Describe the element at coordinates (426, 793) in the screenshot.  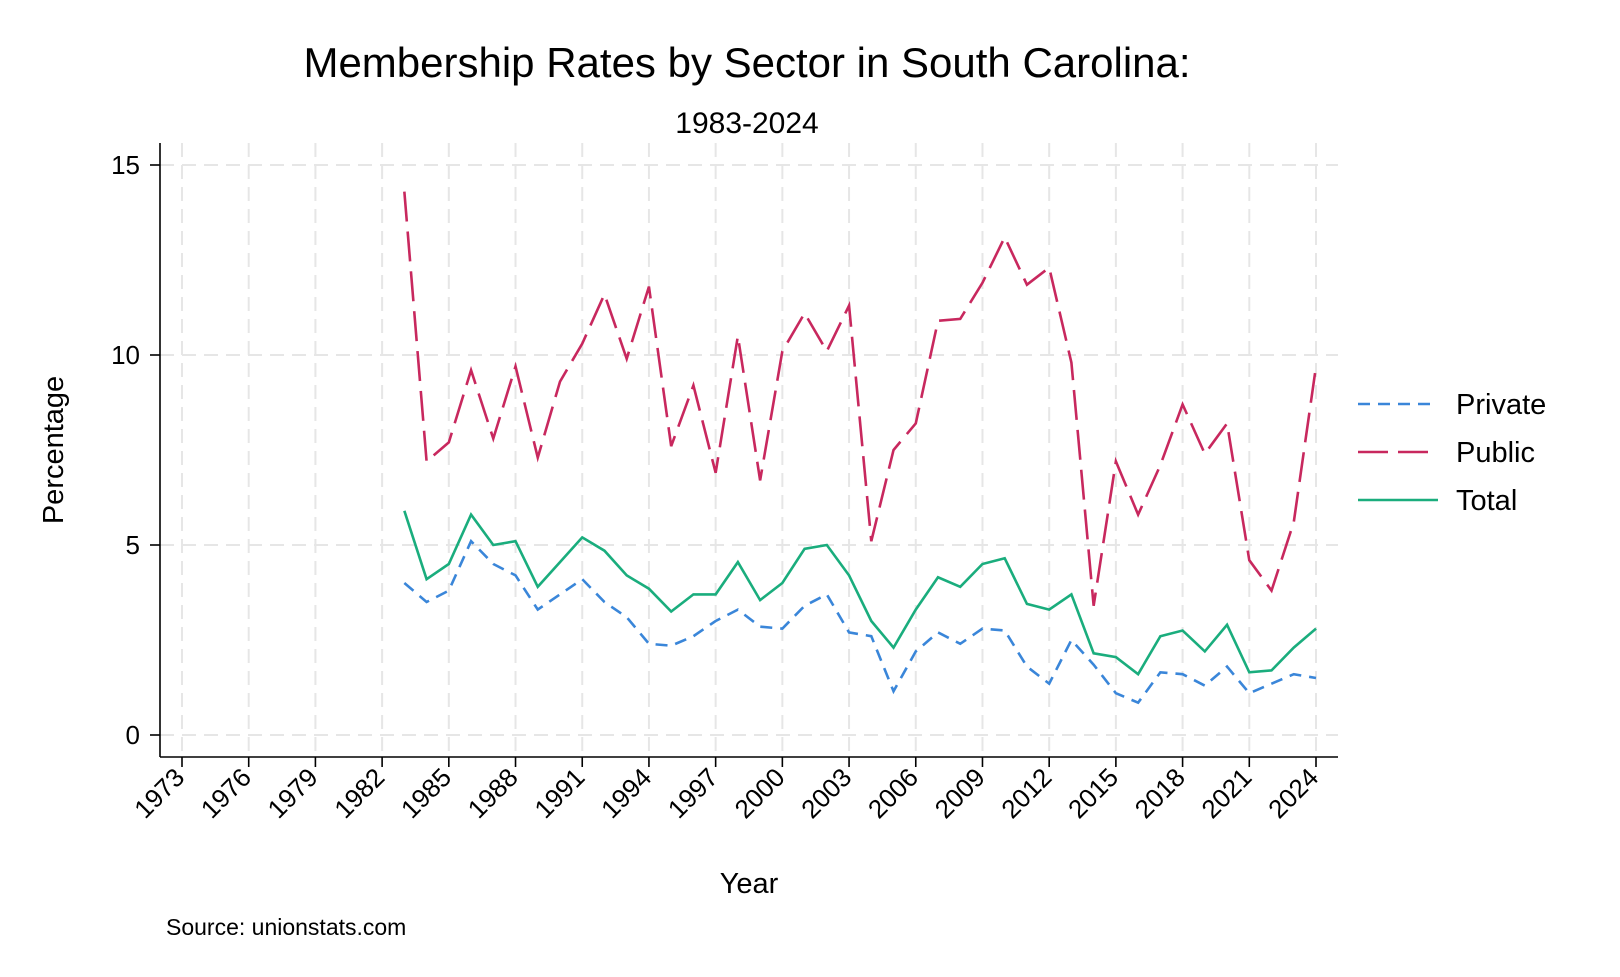
I see `x-tick-label: 1985` at that location.